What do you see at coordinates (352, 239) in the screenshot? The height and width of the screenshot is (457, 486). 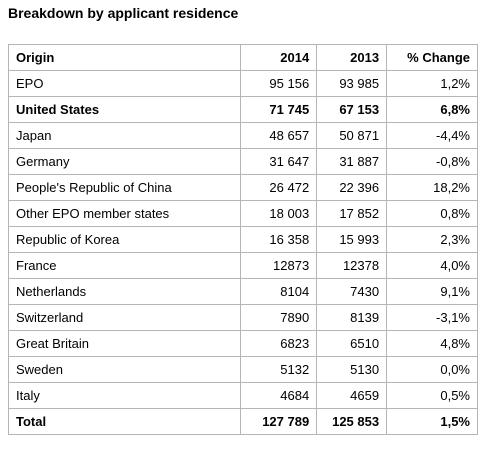 I see `table-cell: 15 993` at bounding box center [352, 239].